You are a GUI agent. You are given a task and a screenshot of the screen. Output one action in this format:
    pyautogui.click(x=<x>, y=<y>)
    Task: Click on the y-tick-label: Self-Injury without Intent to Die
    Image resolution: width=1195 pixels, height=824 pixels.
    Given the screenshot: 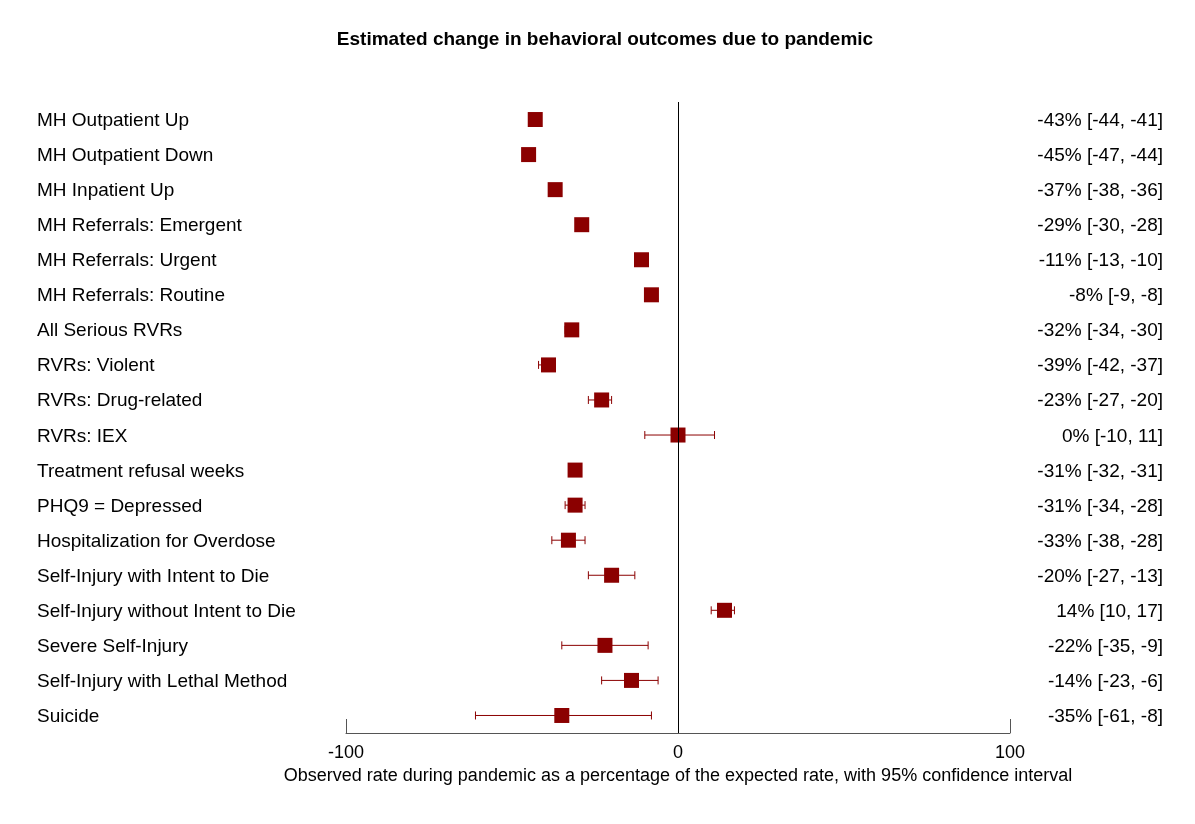 What is the action you would take?
    pyautogui.click(x=166, y=610)
    